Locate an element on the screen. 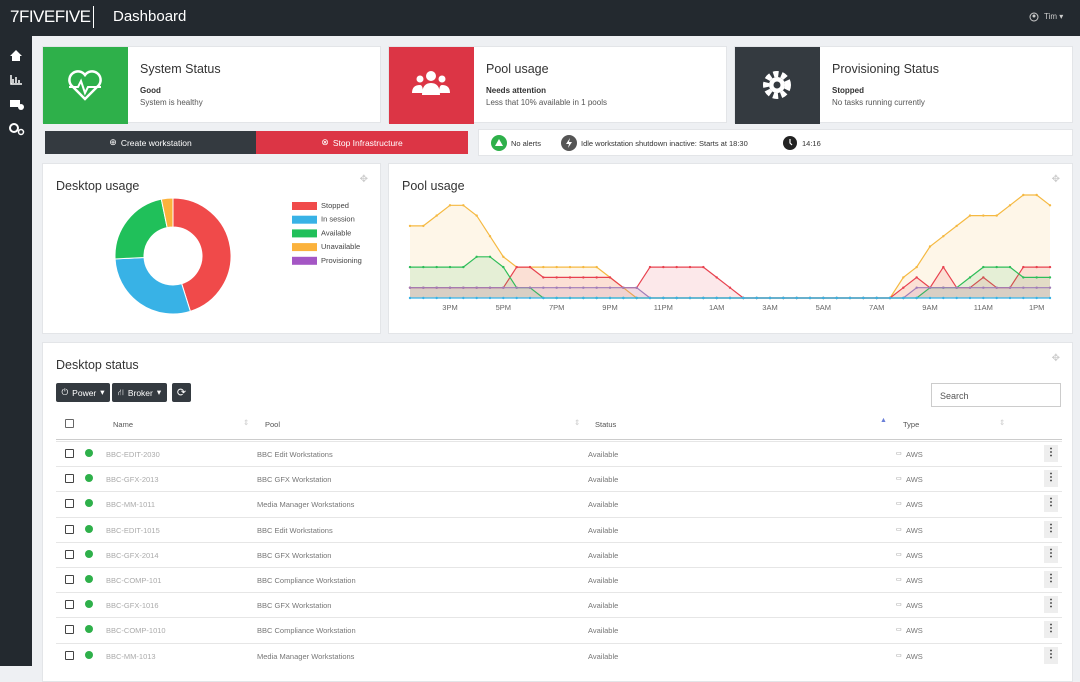  sidebar-icons is located at coordinates (17, 93).